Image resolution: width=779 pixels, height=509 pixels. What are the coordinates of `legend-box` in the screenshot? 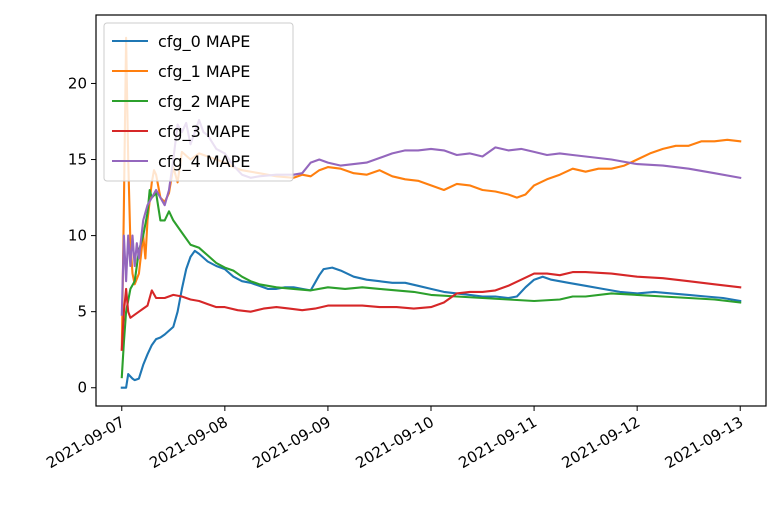 It's located at (198, 102).